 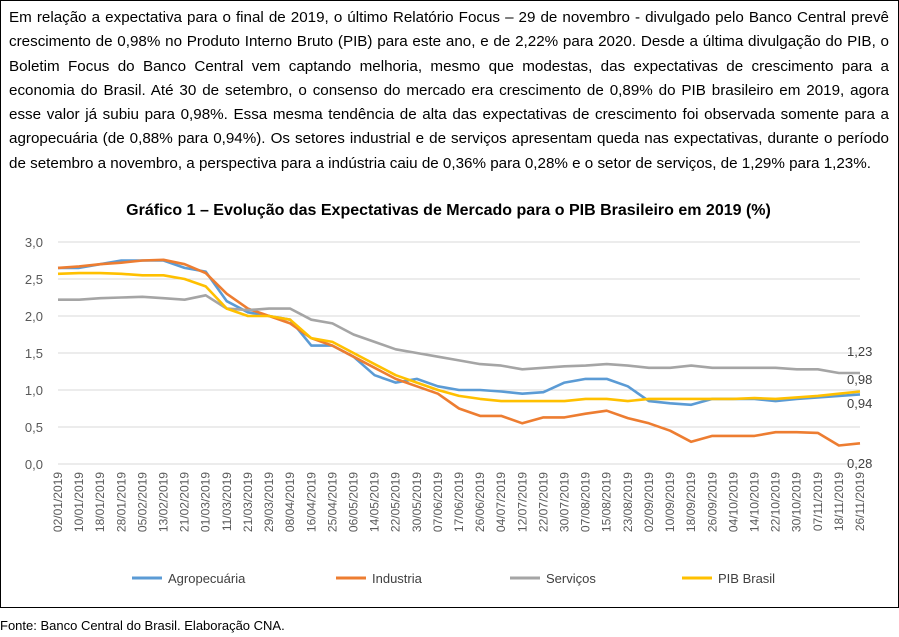 I want to click on x-tick-label: 18/09/2019, so click(x=691, y=502).